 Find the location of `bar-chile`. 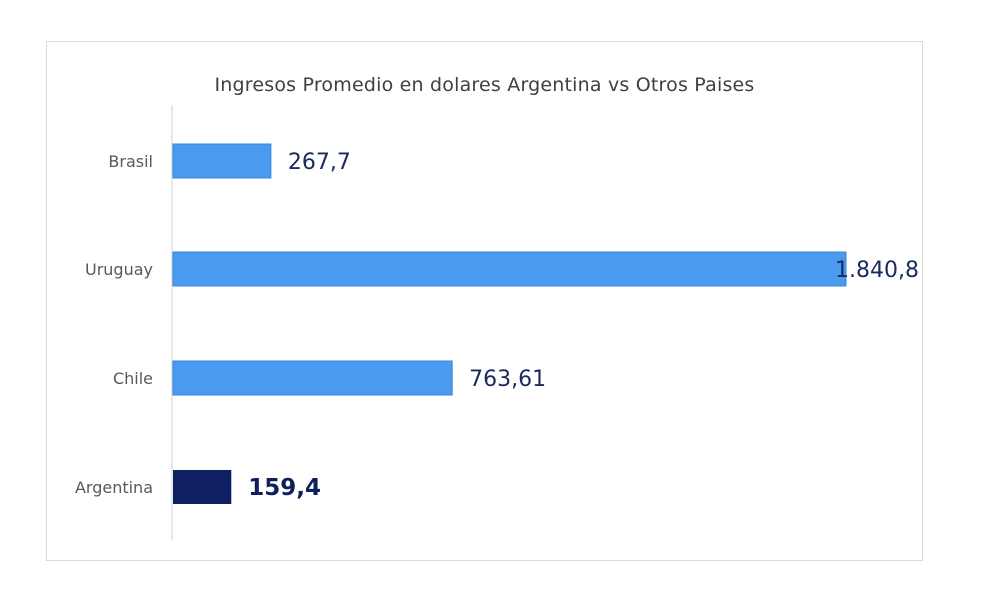

bar-chile is located at coordinates (312, 378).